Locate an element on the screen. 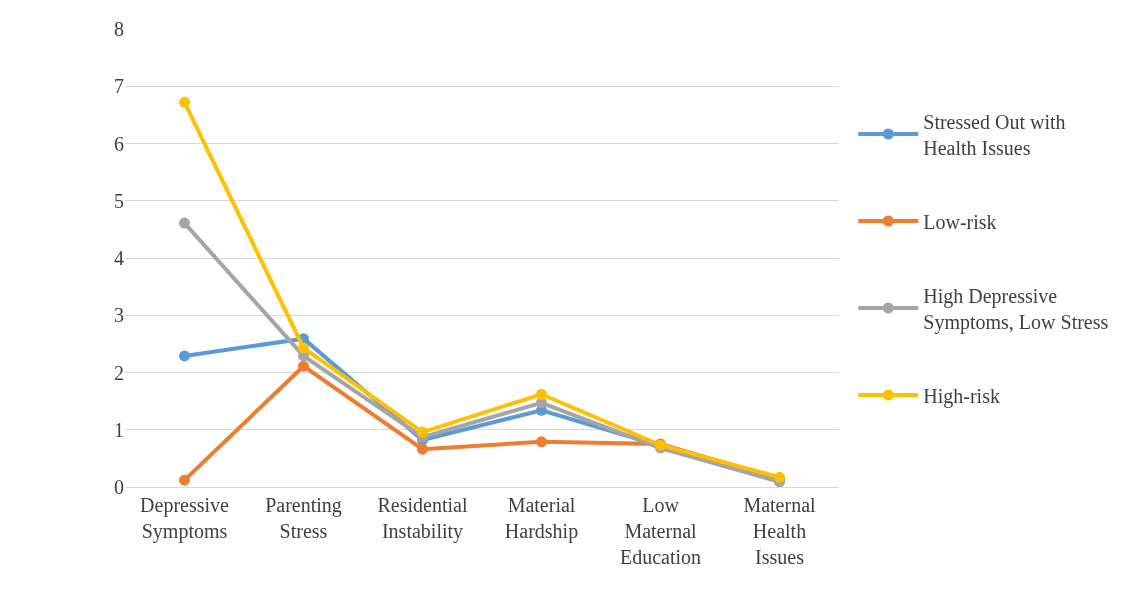  legend-label: Stressed Out with Health Issues is located at coordinates (994, 134).